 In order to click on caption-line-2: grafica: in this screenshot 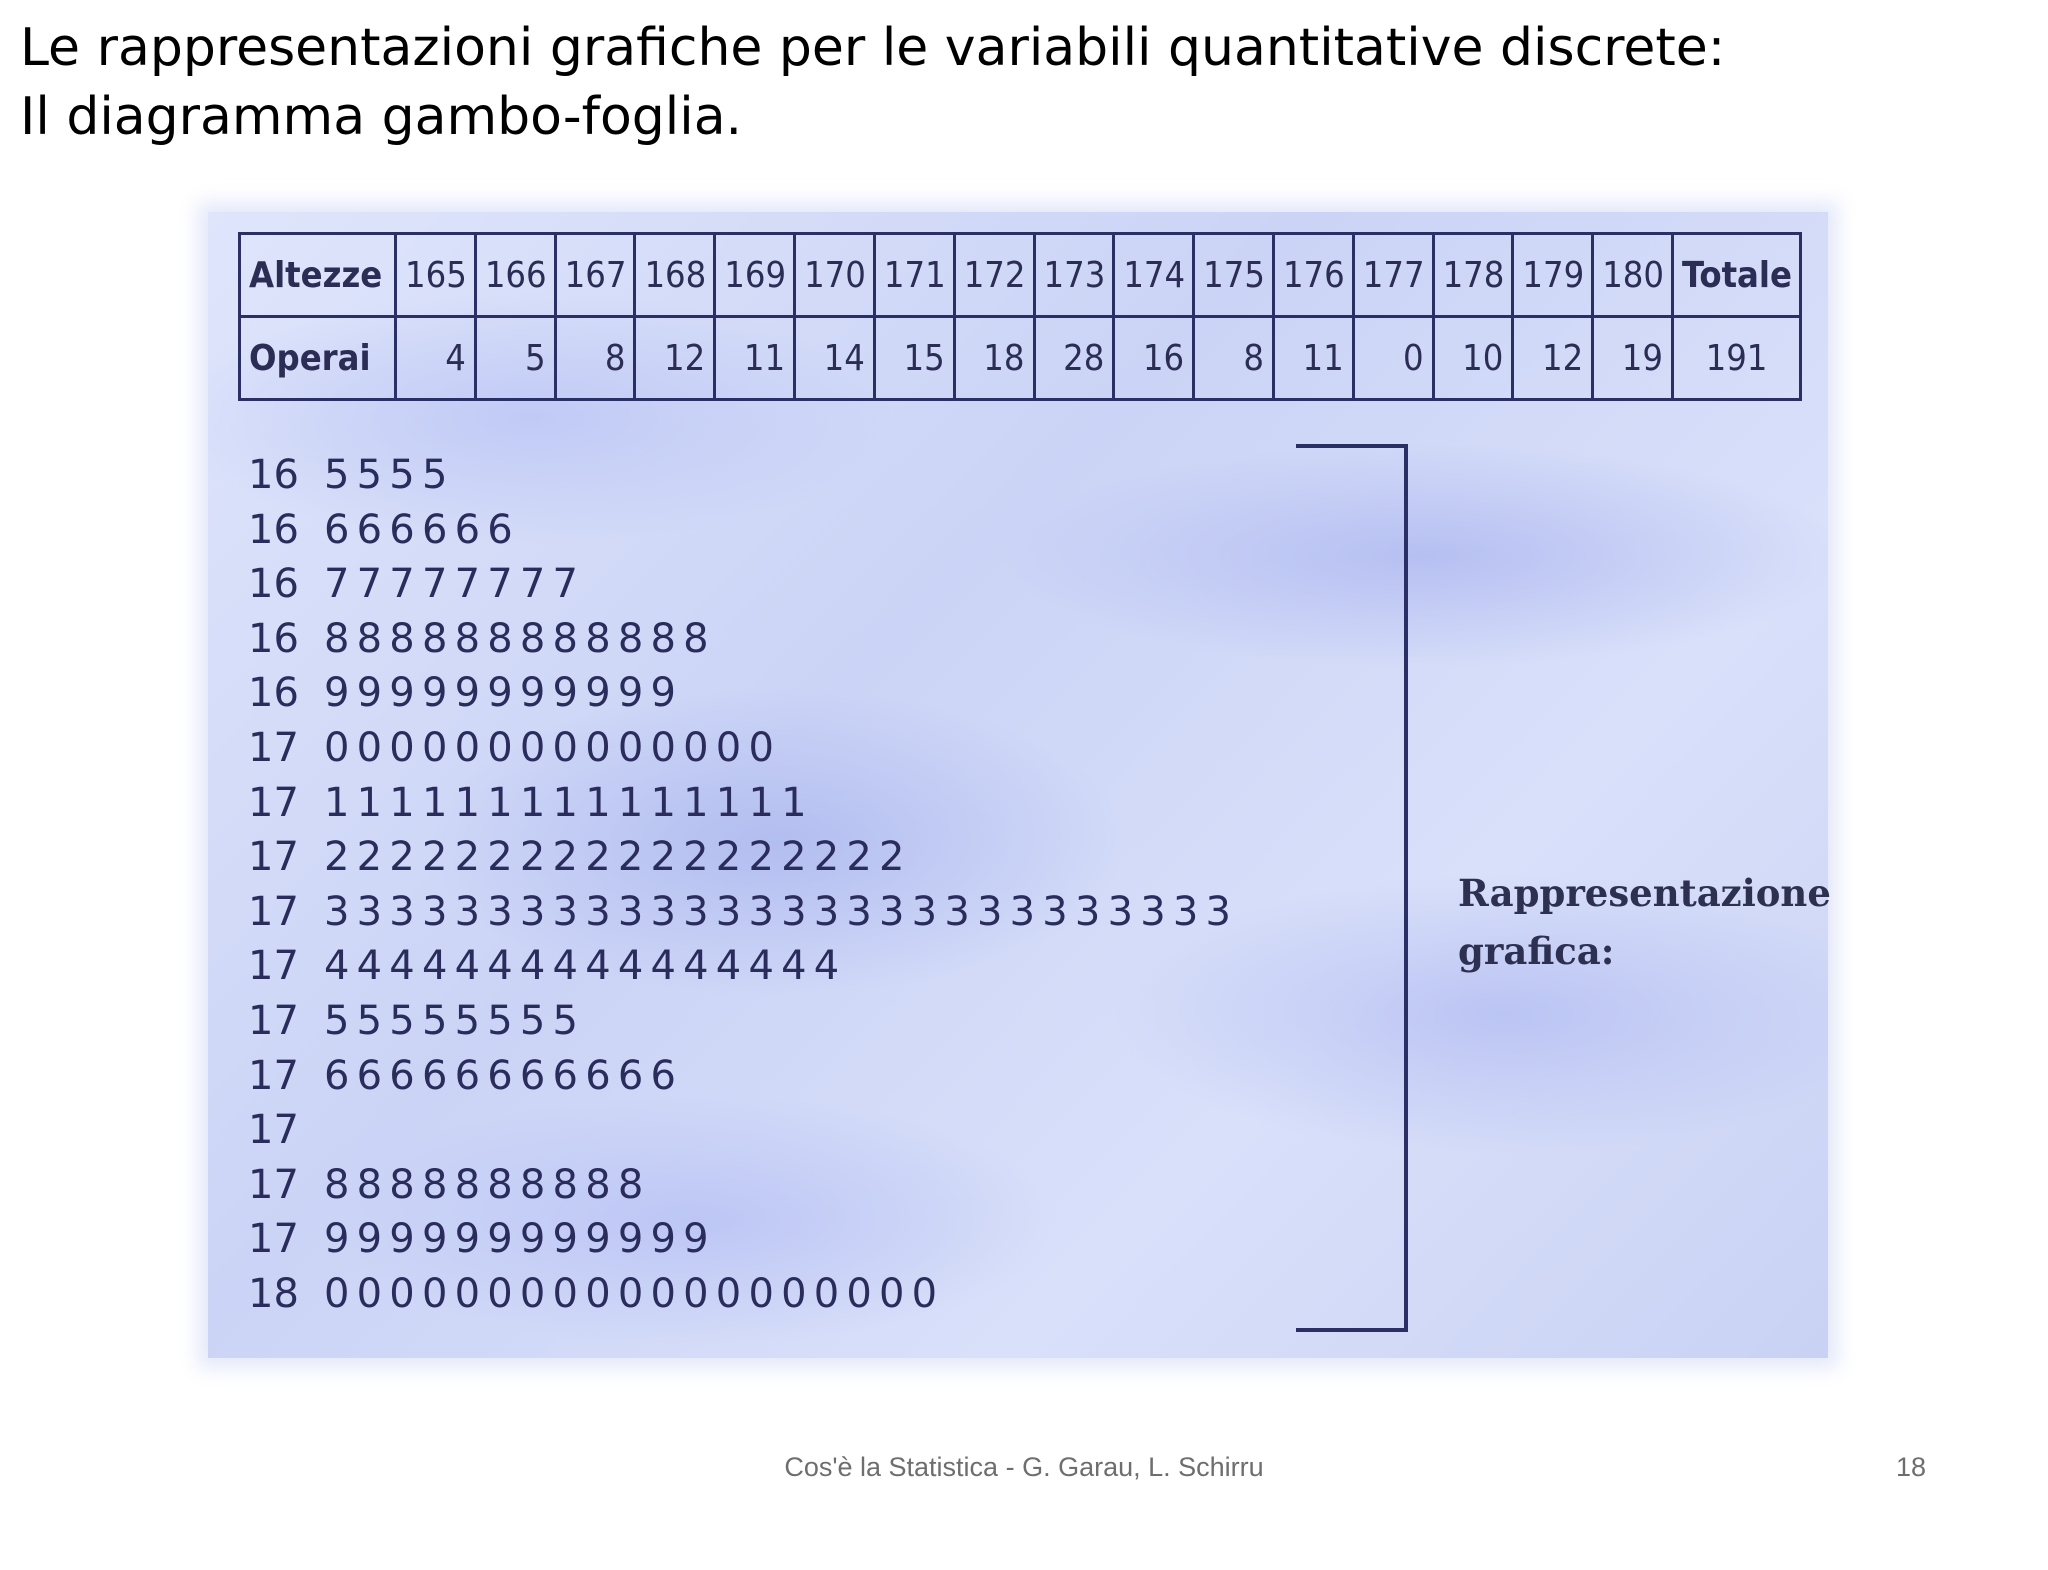, I will do `click(1536, 951)`.